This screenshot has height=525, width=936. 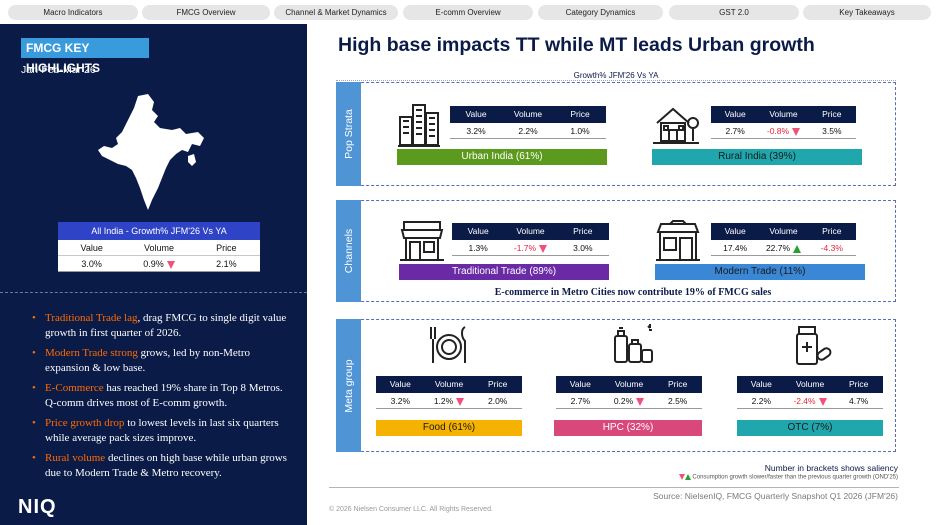 I want to click on rural-volume-cell: -0.8%, so click(x=783, y=130).